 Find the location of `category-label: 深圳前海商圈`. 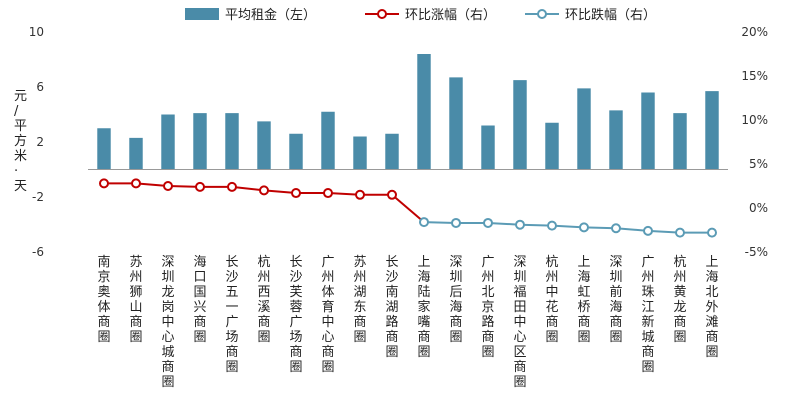

category-label: 深圳前海商圈 is located at coordinates (615, 300).